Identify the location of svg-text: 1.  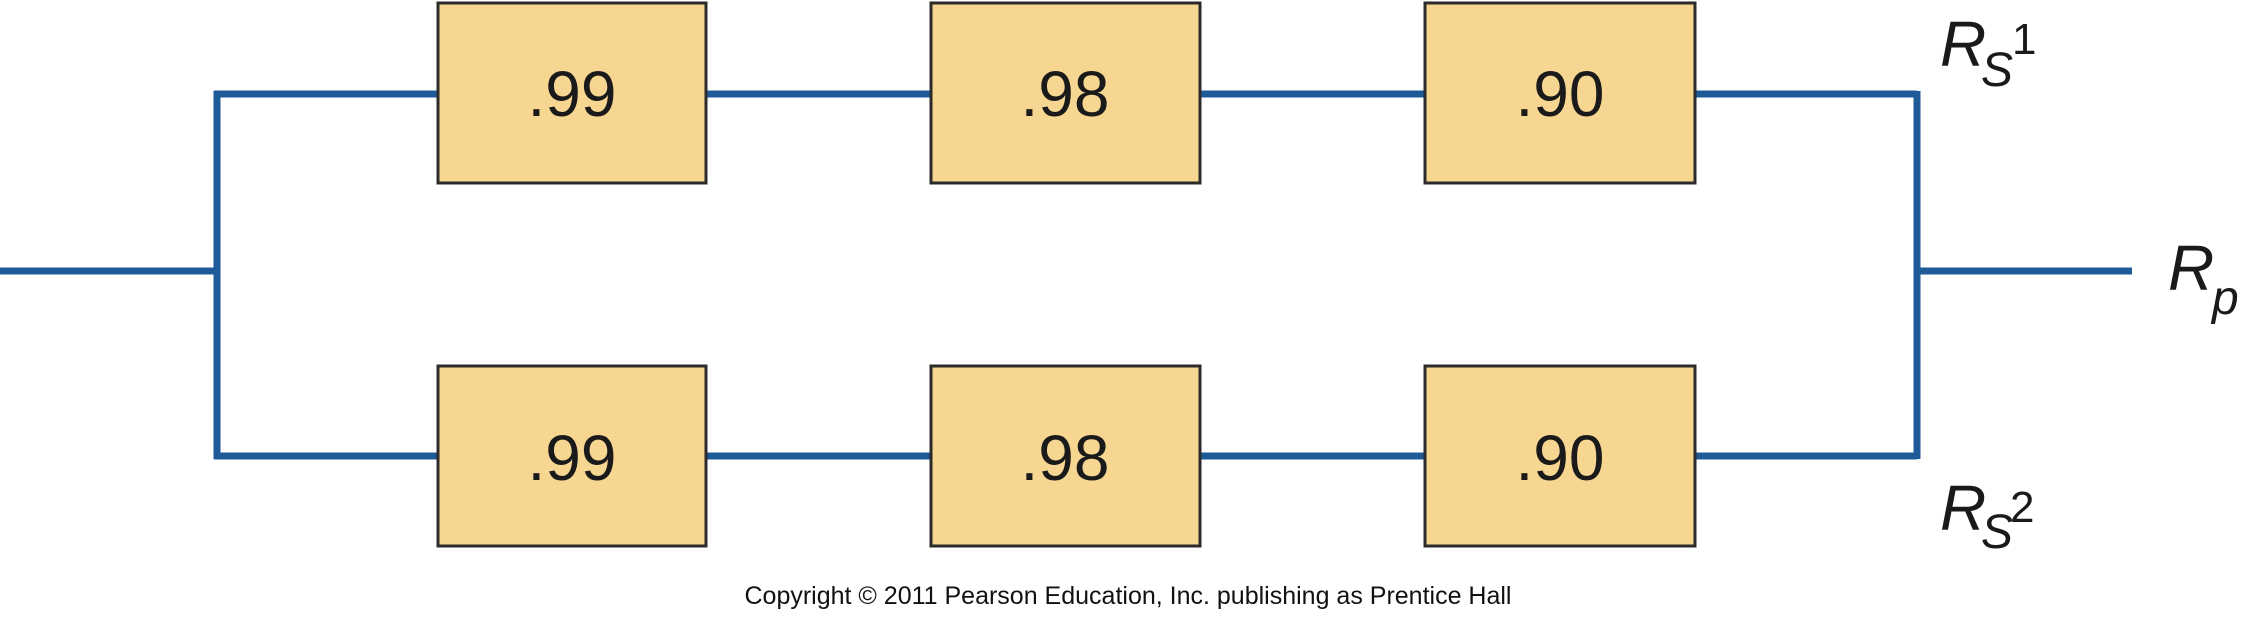
(2024, 39).